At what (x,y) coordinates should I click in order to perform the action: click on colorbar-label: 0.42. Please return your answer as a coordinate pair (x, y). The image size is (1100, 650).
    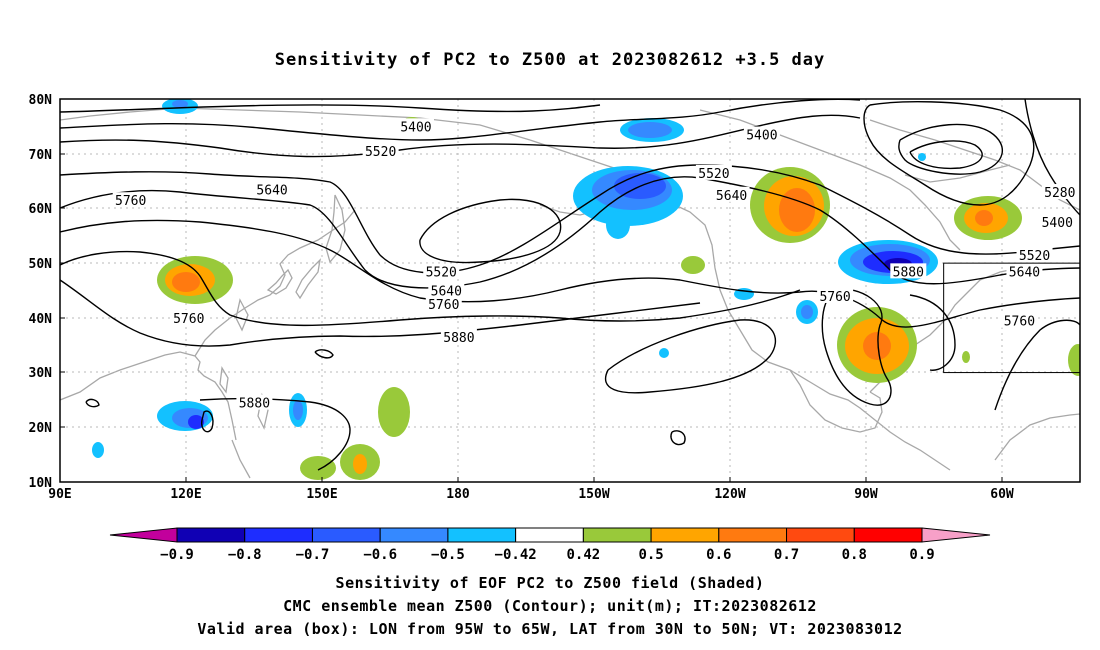
    Looking at the image, I should click on (584, 555).